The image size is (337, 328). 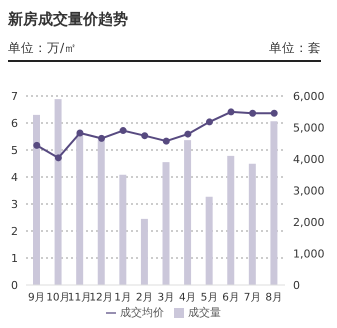 What do you see at coordinates (308, 159) in the screenshot?
I see `y2-tick-label: 4,000` at bounding box center [308, 159].